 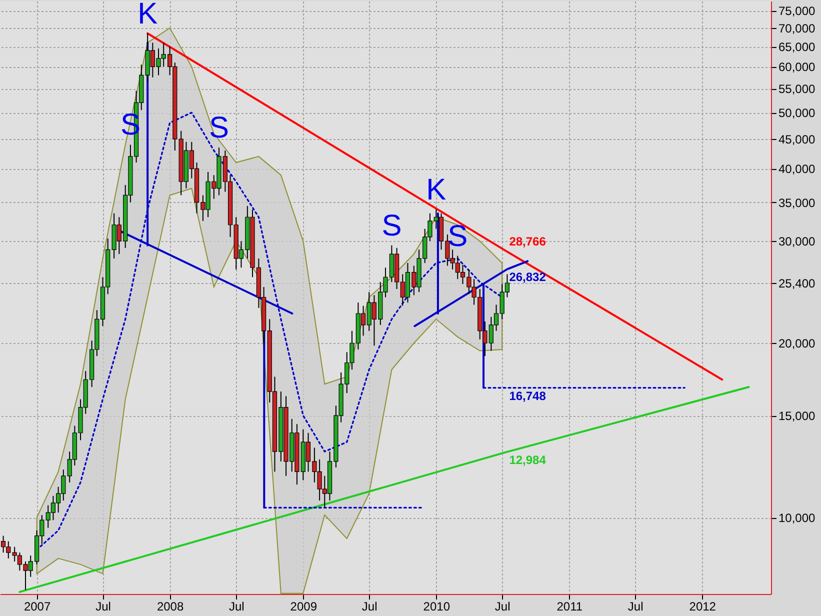 I want to click on y-tick-label: 60,000, so click(x=797, y=67).